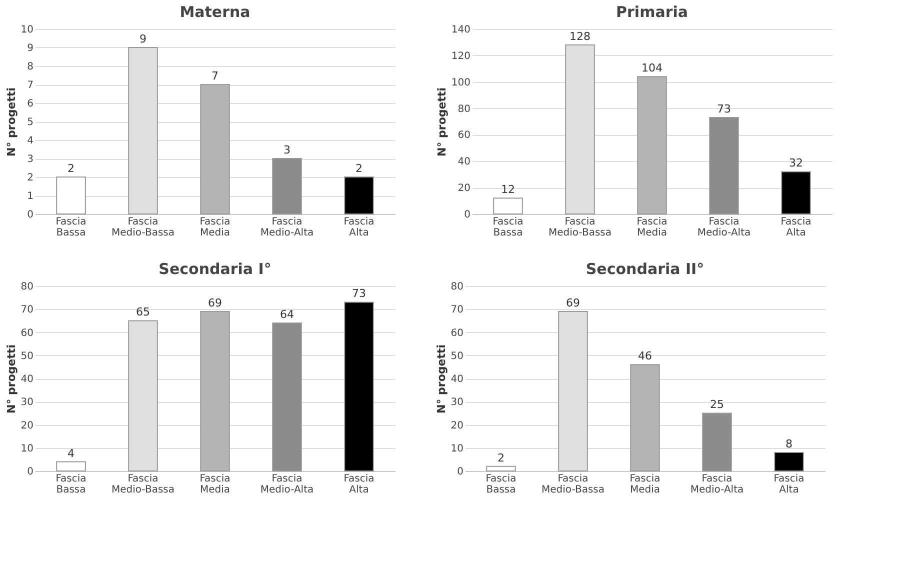 The height and width of the screenshot is (577, 899). What do you see at coordinates (508, 189) in the screenshot?
I see `data-label: 12` at bounding box center [508, 189].